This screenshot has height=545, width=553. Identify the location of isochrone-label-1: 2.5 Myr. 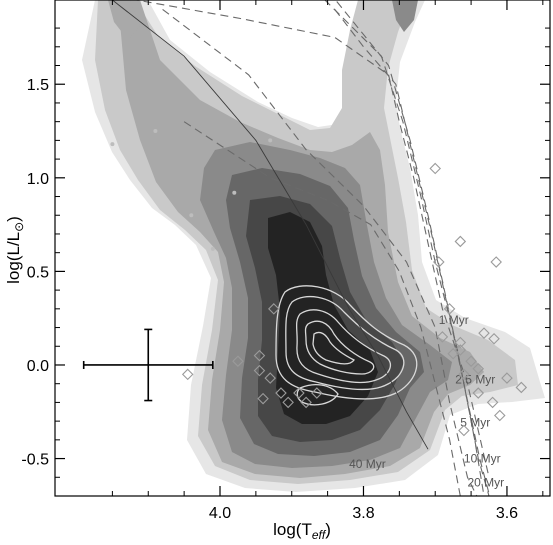
(475, 380).